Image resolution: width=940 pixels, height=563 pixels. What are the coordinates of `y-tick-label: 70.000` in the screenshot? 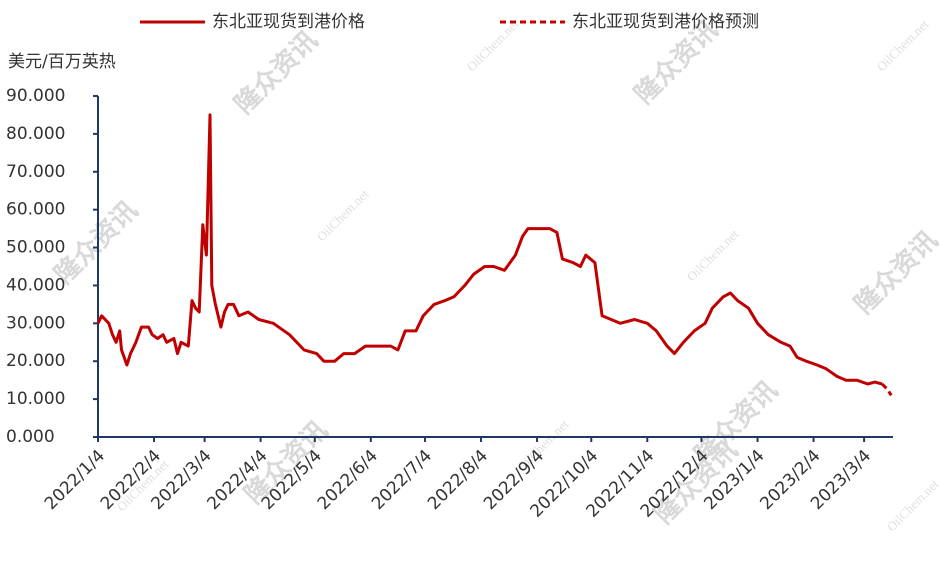 It's located at (35, 172).